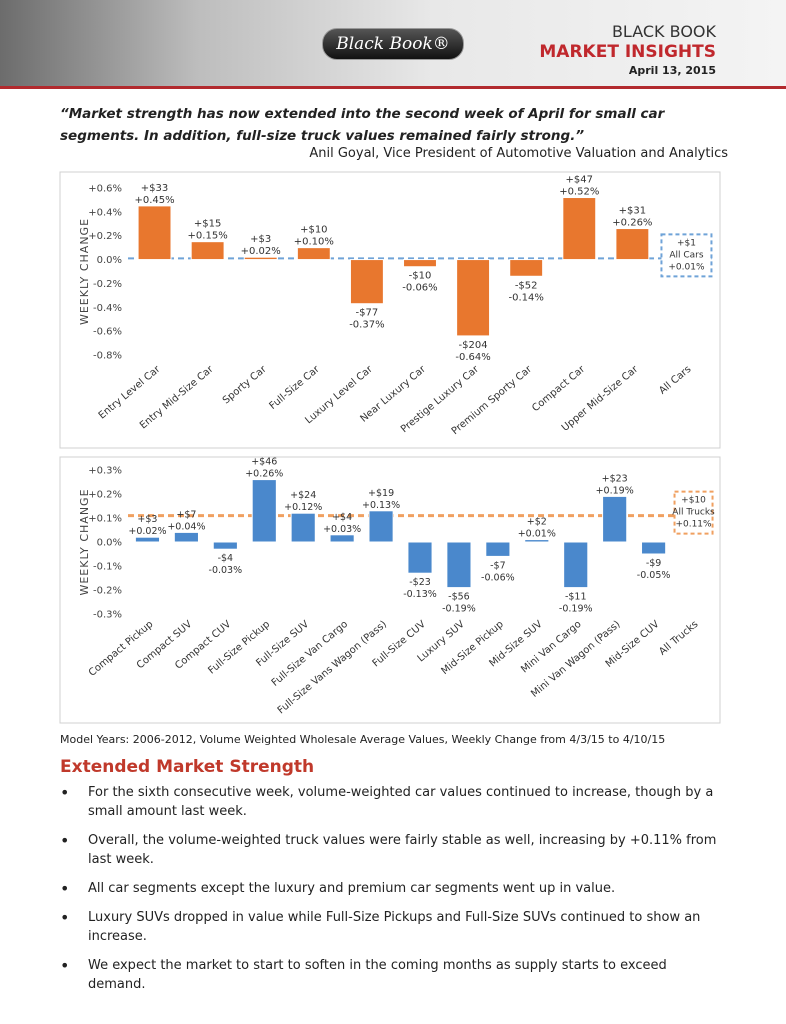 The width and height of the screenshot is (786, 1024). Describe the element at coordinates (107, 591) in the screenshot. I see `y-tick-label: -0.2%` at that location.